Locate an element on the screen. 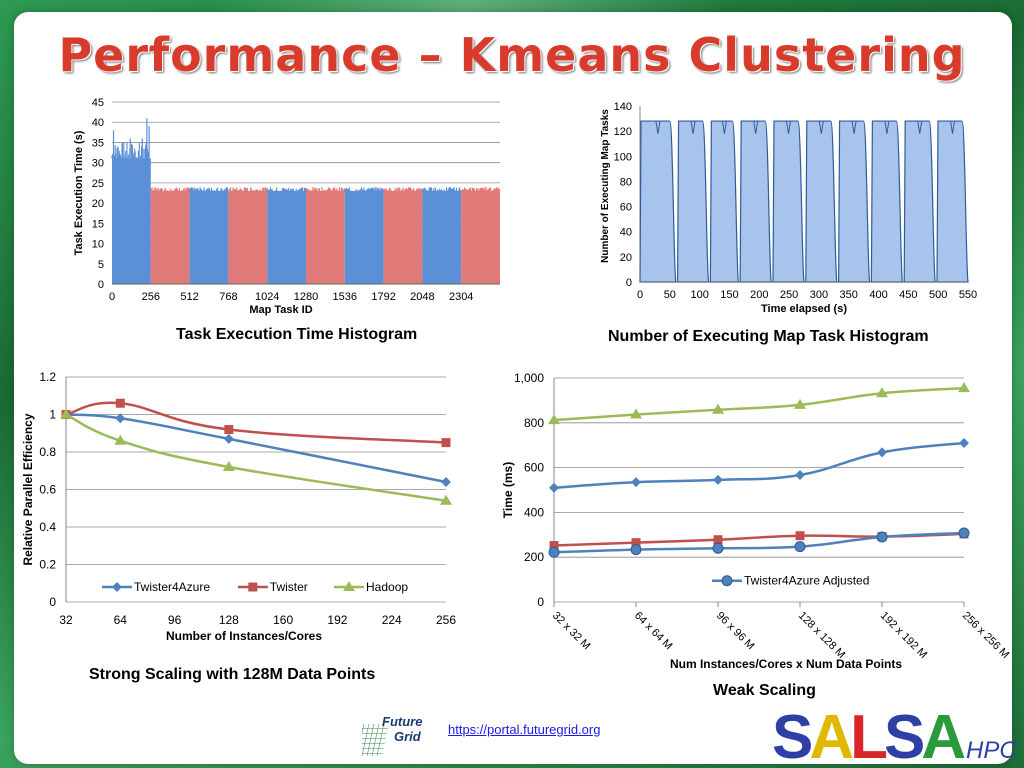 The image size is (1024, 768). x-tick-label: 50 is located at coordinates (670, 295).